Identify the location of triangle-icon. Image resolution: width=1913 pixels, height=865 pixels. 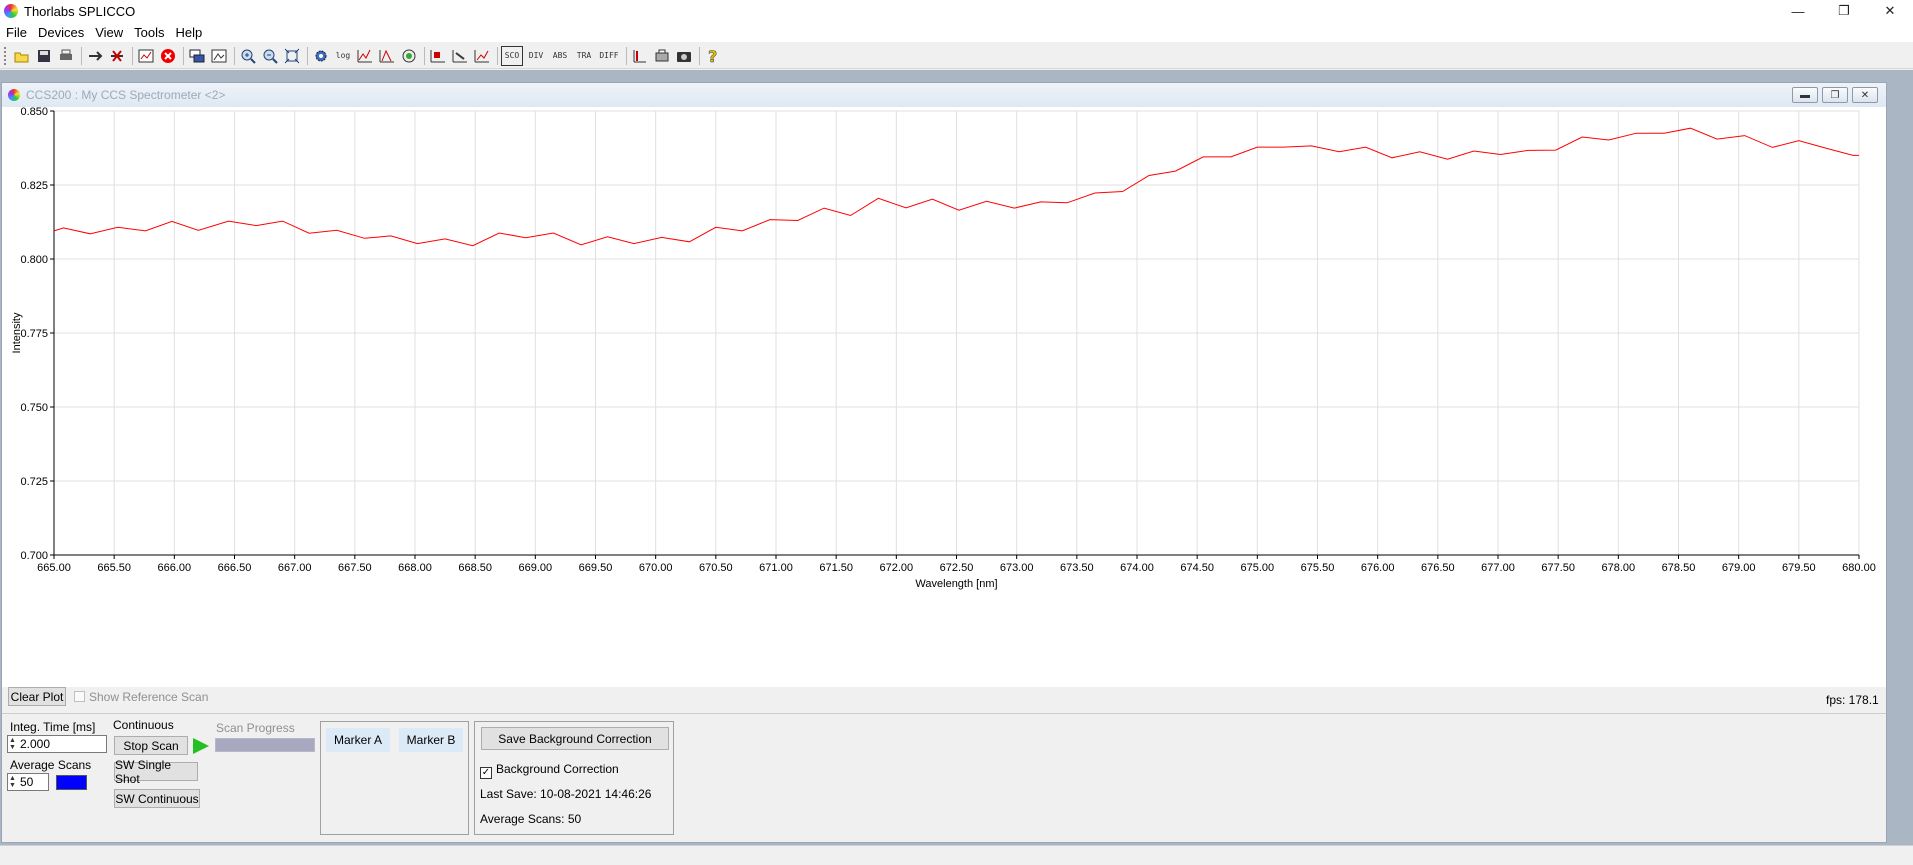
(387, 56).